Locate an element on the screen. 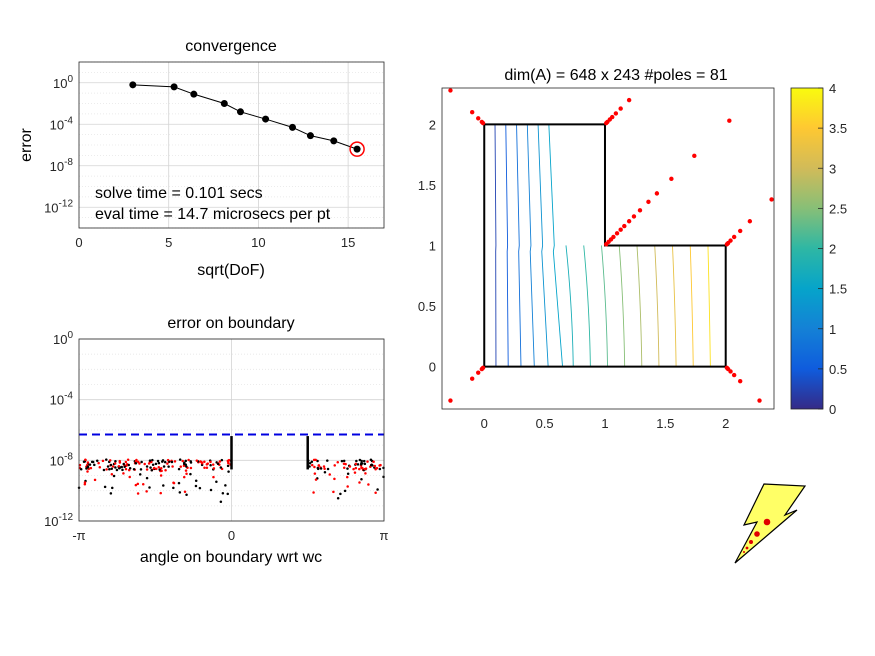 The image size is (875, 656). lightning-logo is located at coordinates (770, 523).